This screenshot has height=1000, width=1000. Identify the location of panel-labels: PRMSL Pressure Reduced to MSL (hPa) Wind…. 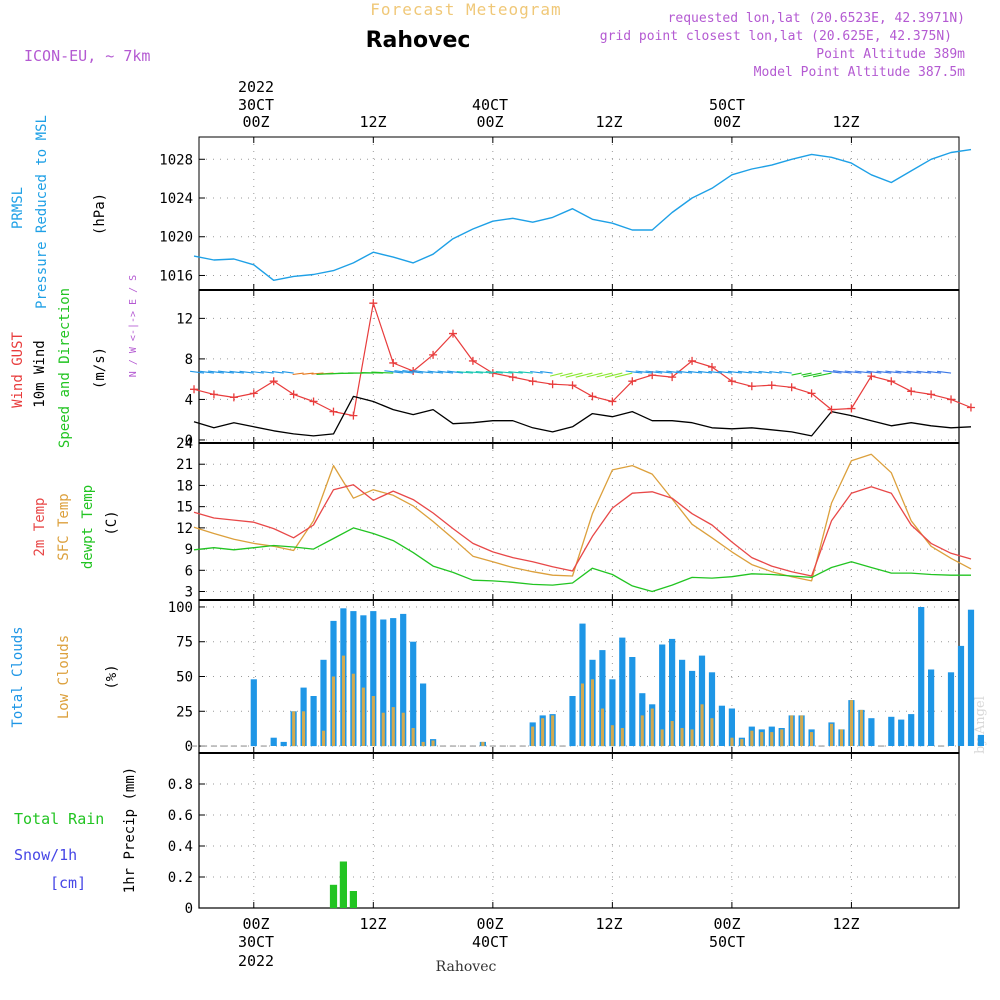
(74, 504).